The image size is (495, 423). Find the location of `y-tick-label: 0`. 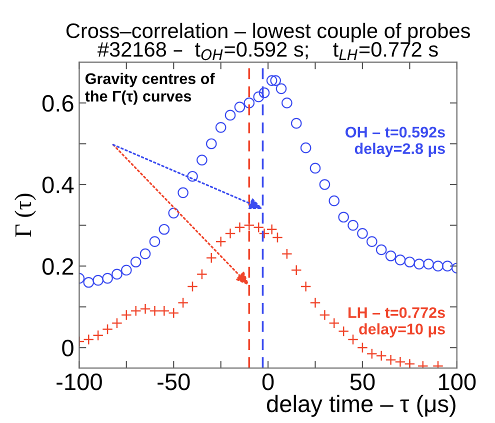

y-tick-label: 0 is located at coordinates (68, 348).